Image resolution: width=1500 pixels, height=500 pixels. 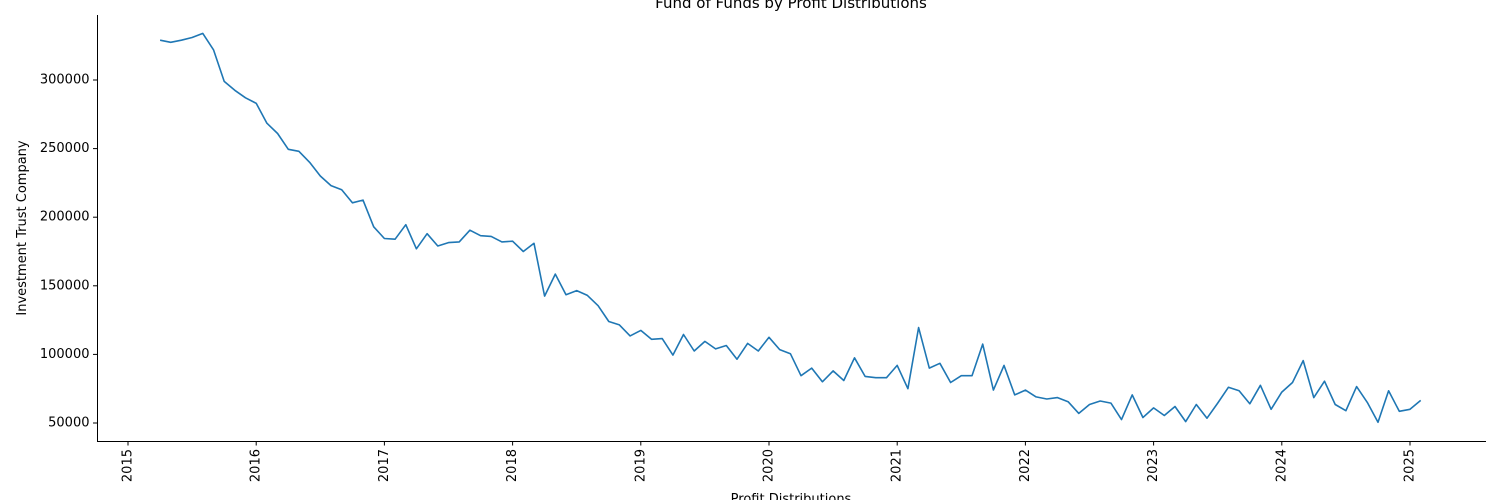 What do you see at coordinates (65, 80) in the screenshot?
I see `y-tick-label: 300000` at bounding box center [65, 80].